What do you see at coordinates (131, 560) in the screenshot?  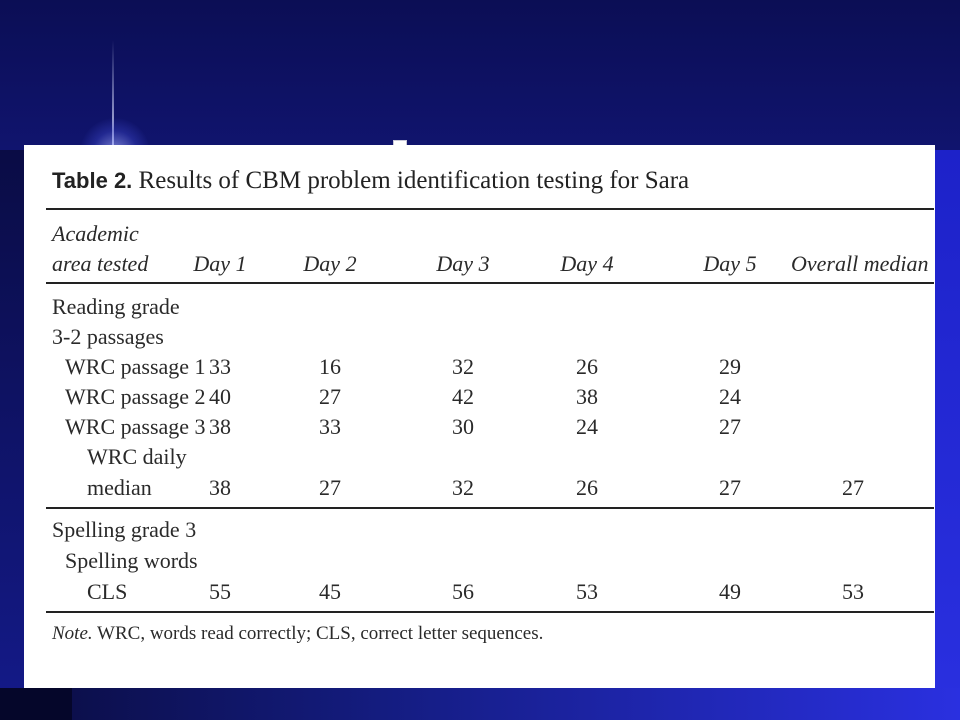 I see `spelling-heading-line2: Spelling words` at bounding box center [131, 560].